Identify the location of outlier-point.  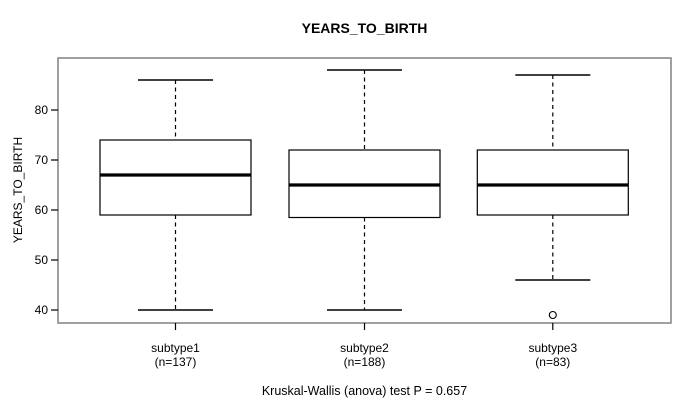
(552, 315).